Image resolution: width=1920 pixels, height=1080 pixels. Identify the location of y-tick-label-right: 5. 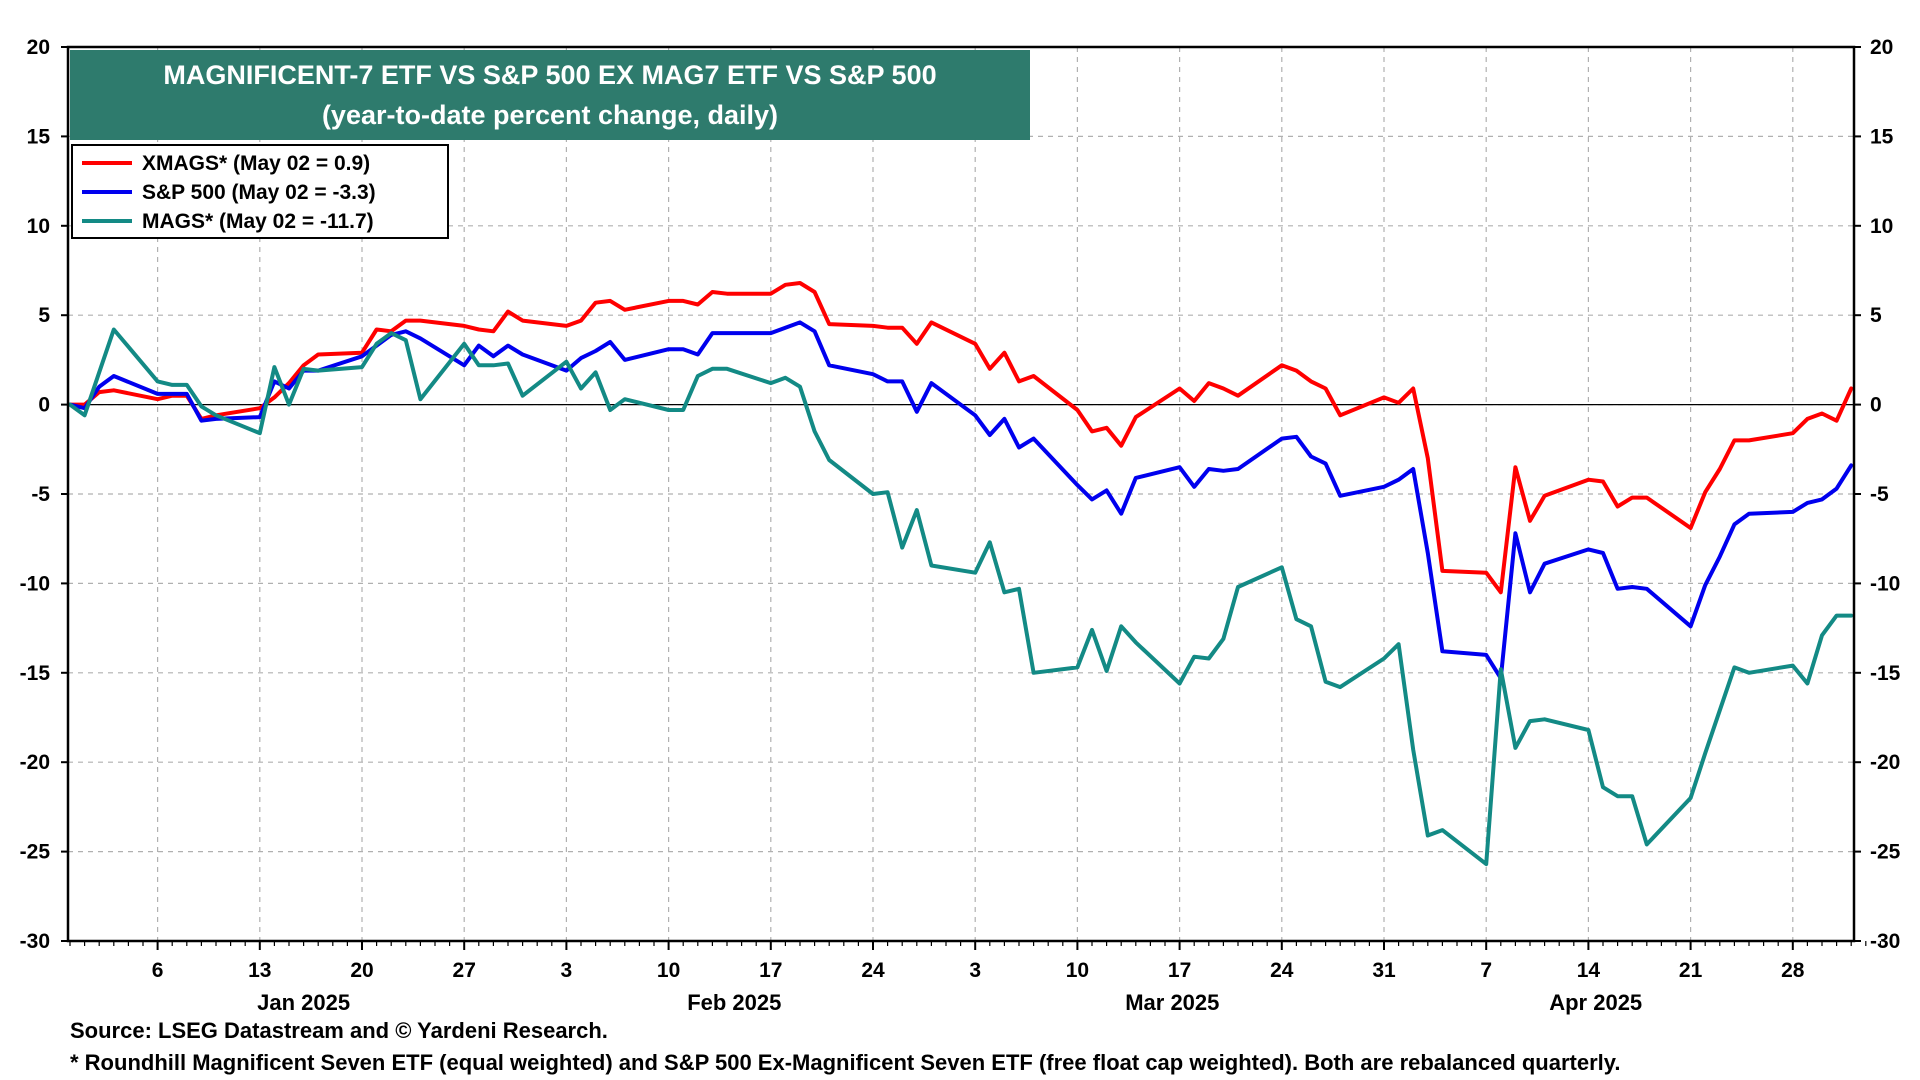
(1876, 315).